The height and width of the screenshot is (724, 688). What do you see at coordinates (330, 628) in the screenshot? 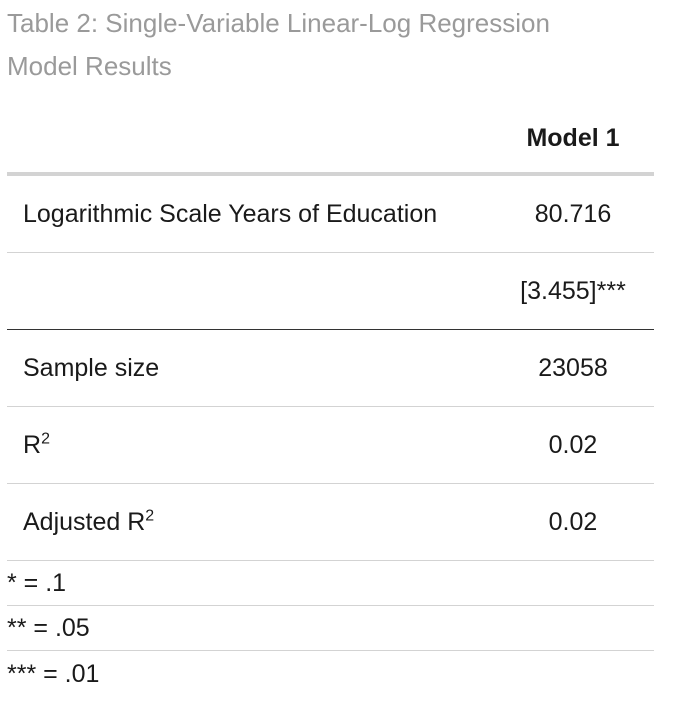
I see `significance-note-row: ** = .05` at bounding box center [330, 628].